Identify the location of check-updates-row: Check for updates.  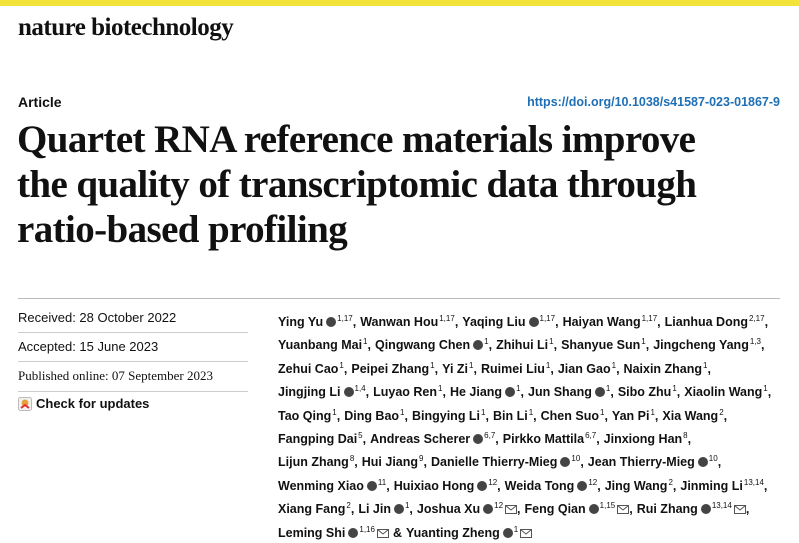
(133, 403).